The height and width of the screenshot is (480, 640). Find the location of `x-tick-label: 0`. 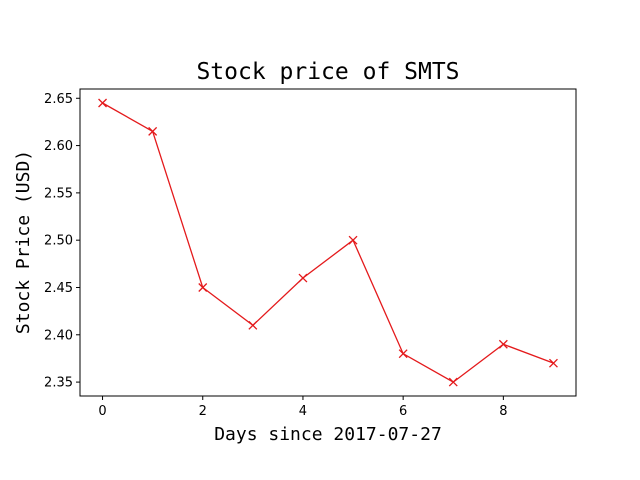

x-tick-label: 0 is located at coordinates (102, 411).